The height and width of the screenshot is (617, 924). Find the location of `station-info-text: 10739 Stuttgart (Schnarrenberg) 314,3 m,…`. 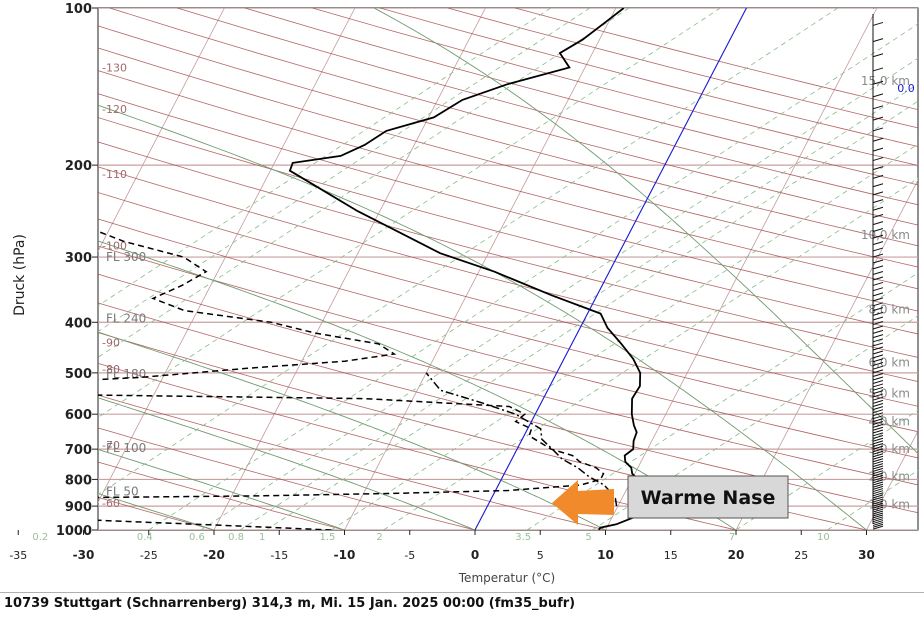

station-info-text: 10739 Stuttgart (Schnarrenberg) 314,3 m,… is located at coordinates (289, 603).